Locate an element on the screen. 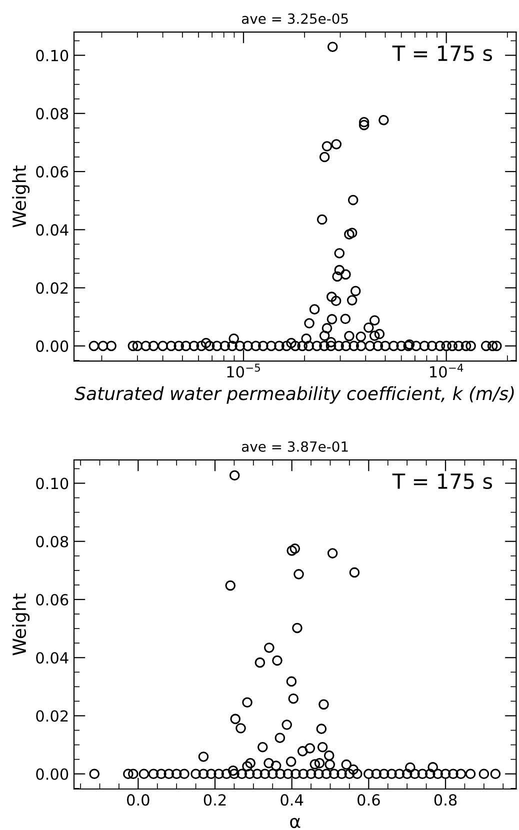 This screenshot has width=519, height=830. x-tick-label: 0.4 is located at coordinates (292, 800).